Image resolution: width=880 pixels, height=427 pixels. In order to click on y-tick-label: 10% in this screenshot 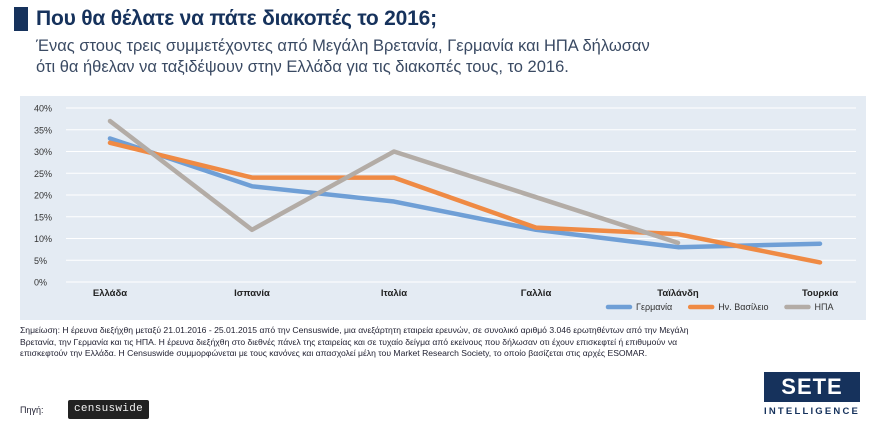, I will do `click(43, 239)`.